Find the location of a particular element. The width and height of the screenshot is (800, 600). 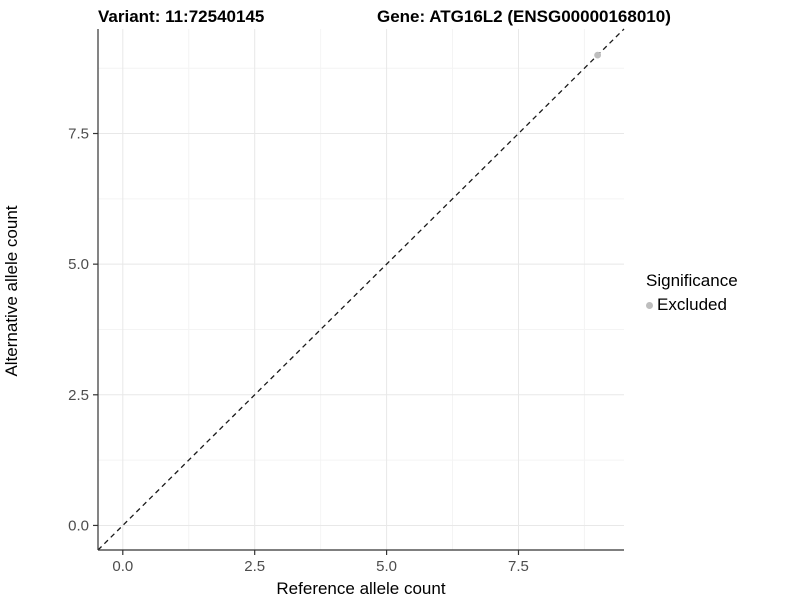

y-tick-label: 7.5 is located at coordinates (78, 134).